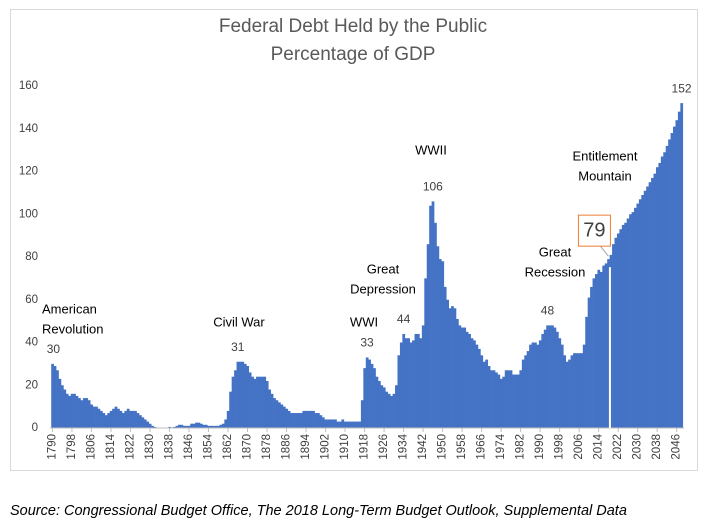 Image resolution: width=706 pixels, height=530 pixels. What do you see at coordinates (367, 343) in the screenshot?
I see `data-label: 33` at bounding box center [367, 343].